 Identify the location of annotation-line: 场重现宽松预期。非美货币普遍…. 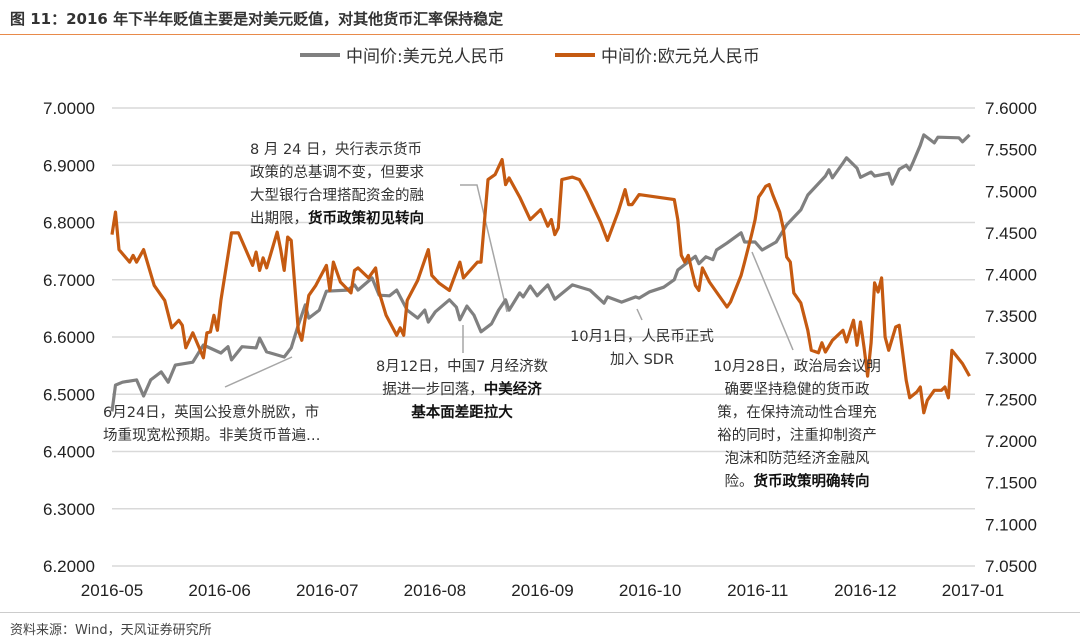
(212, 436).